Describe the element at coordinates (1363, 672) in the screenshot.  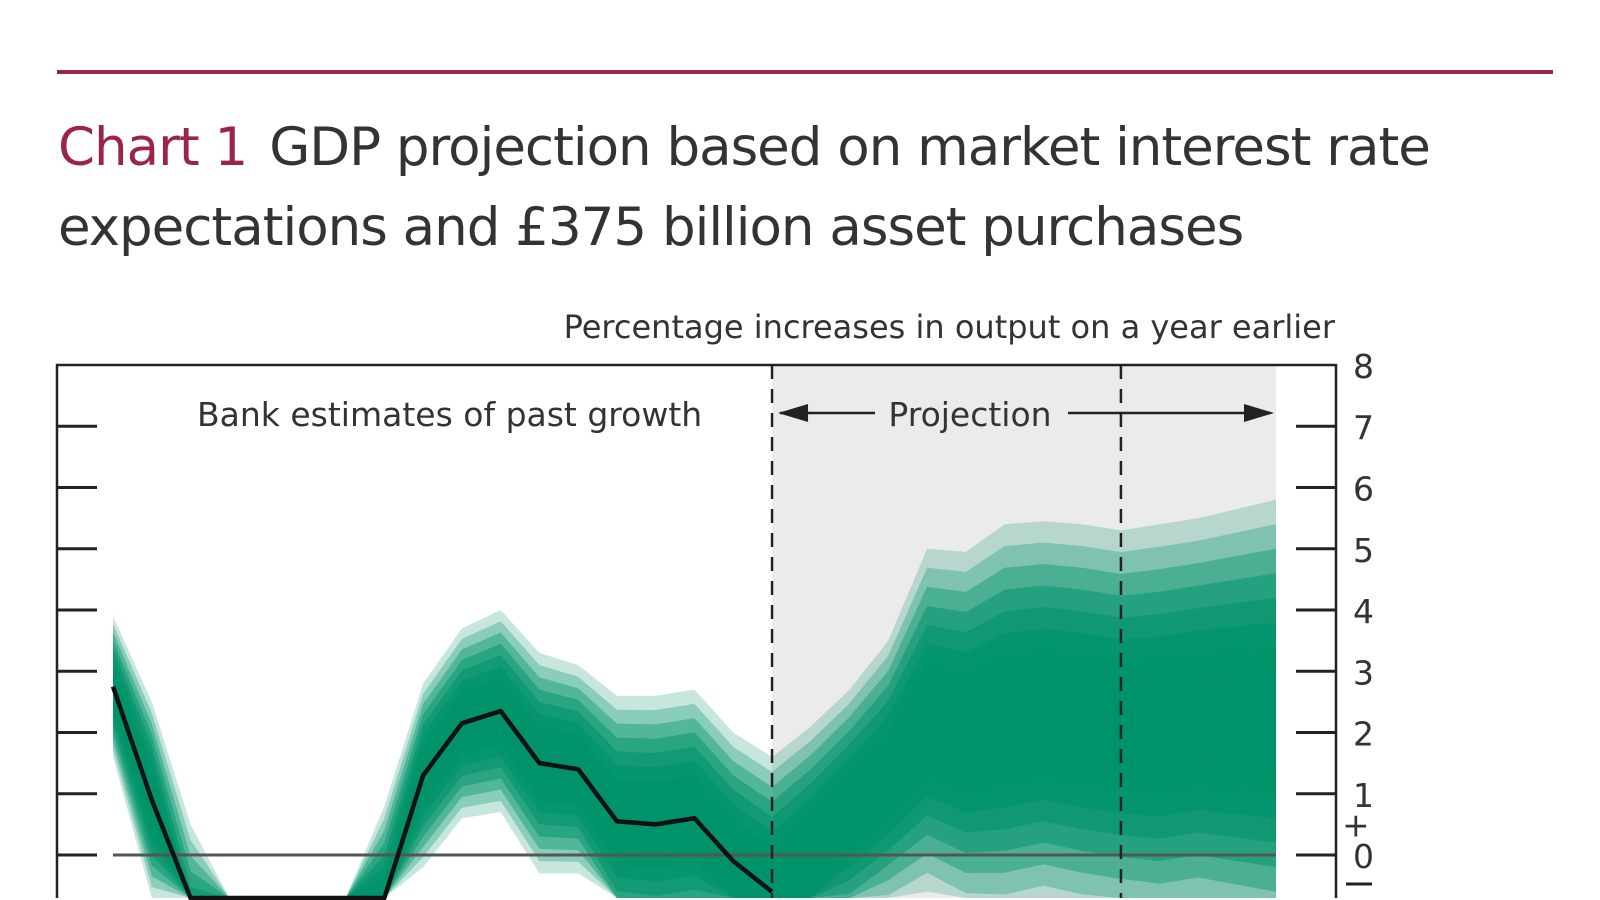
I see `y-tick-label: 3` at that location.